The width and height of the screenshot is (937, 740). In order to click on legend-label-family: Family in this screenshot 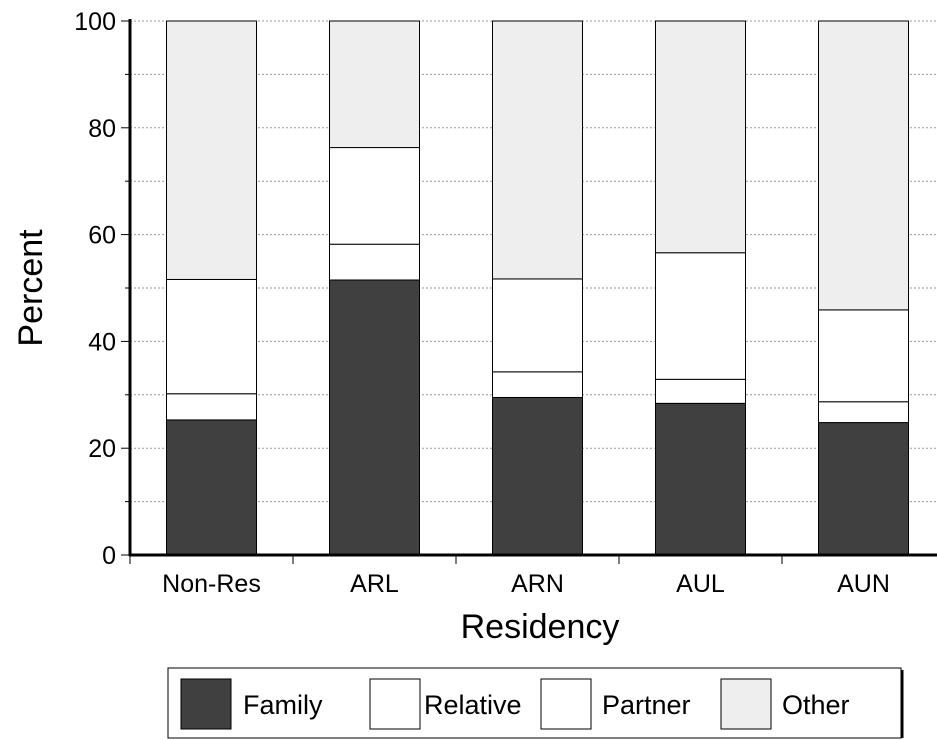, I will do `click(283, 705)`.